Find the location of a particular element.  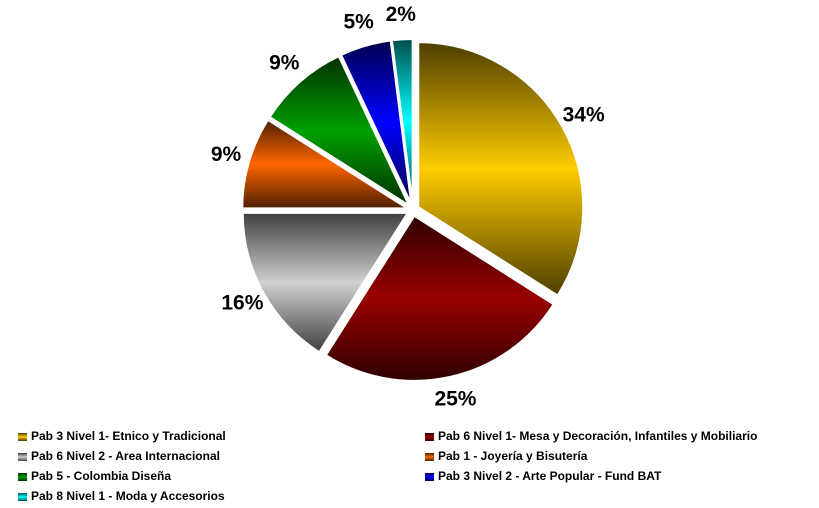

legend-label: Pab 3 Nivel 1- Etnico y Tradicional is located at coordinates (128, 436).